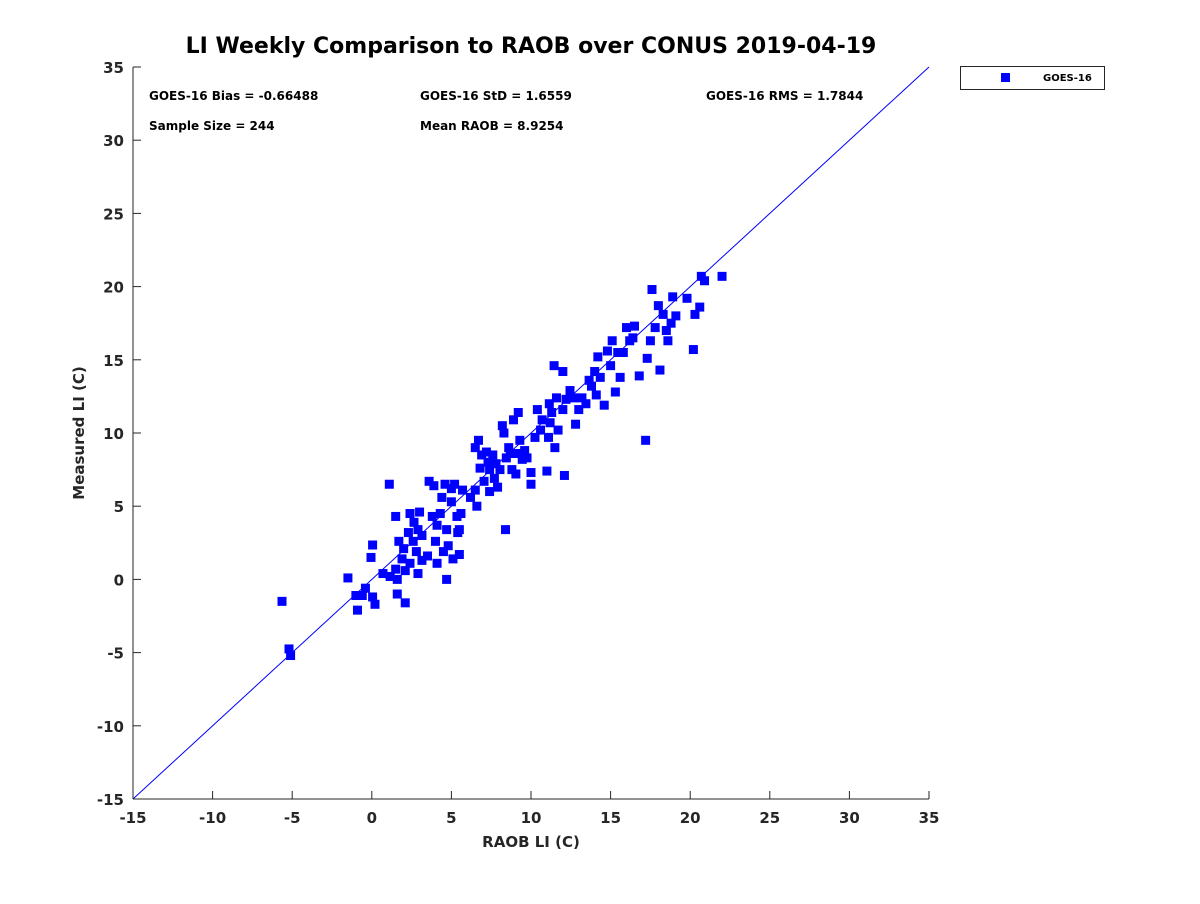 This screenshot has width=1200, height=904. I want to click on annotation-rms: GOES-16 RMS = 1.7844, so click(784, 96).